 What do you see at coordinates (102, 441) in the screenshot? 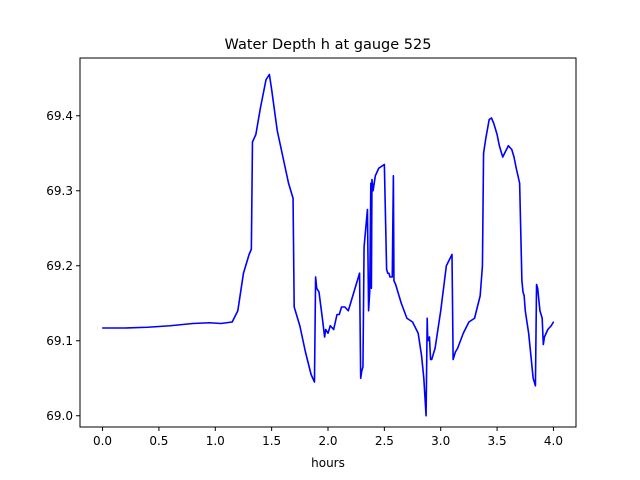
I see `x-tick-label: 0.0` at bounding box center [102, 441].